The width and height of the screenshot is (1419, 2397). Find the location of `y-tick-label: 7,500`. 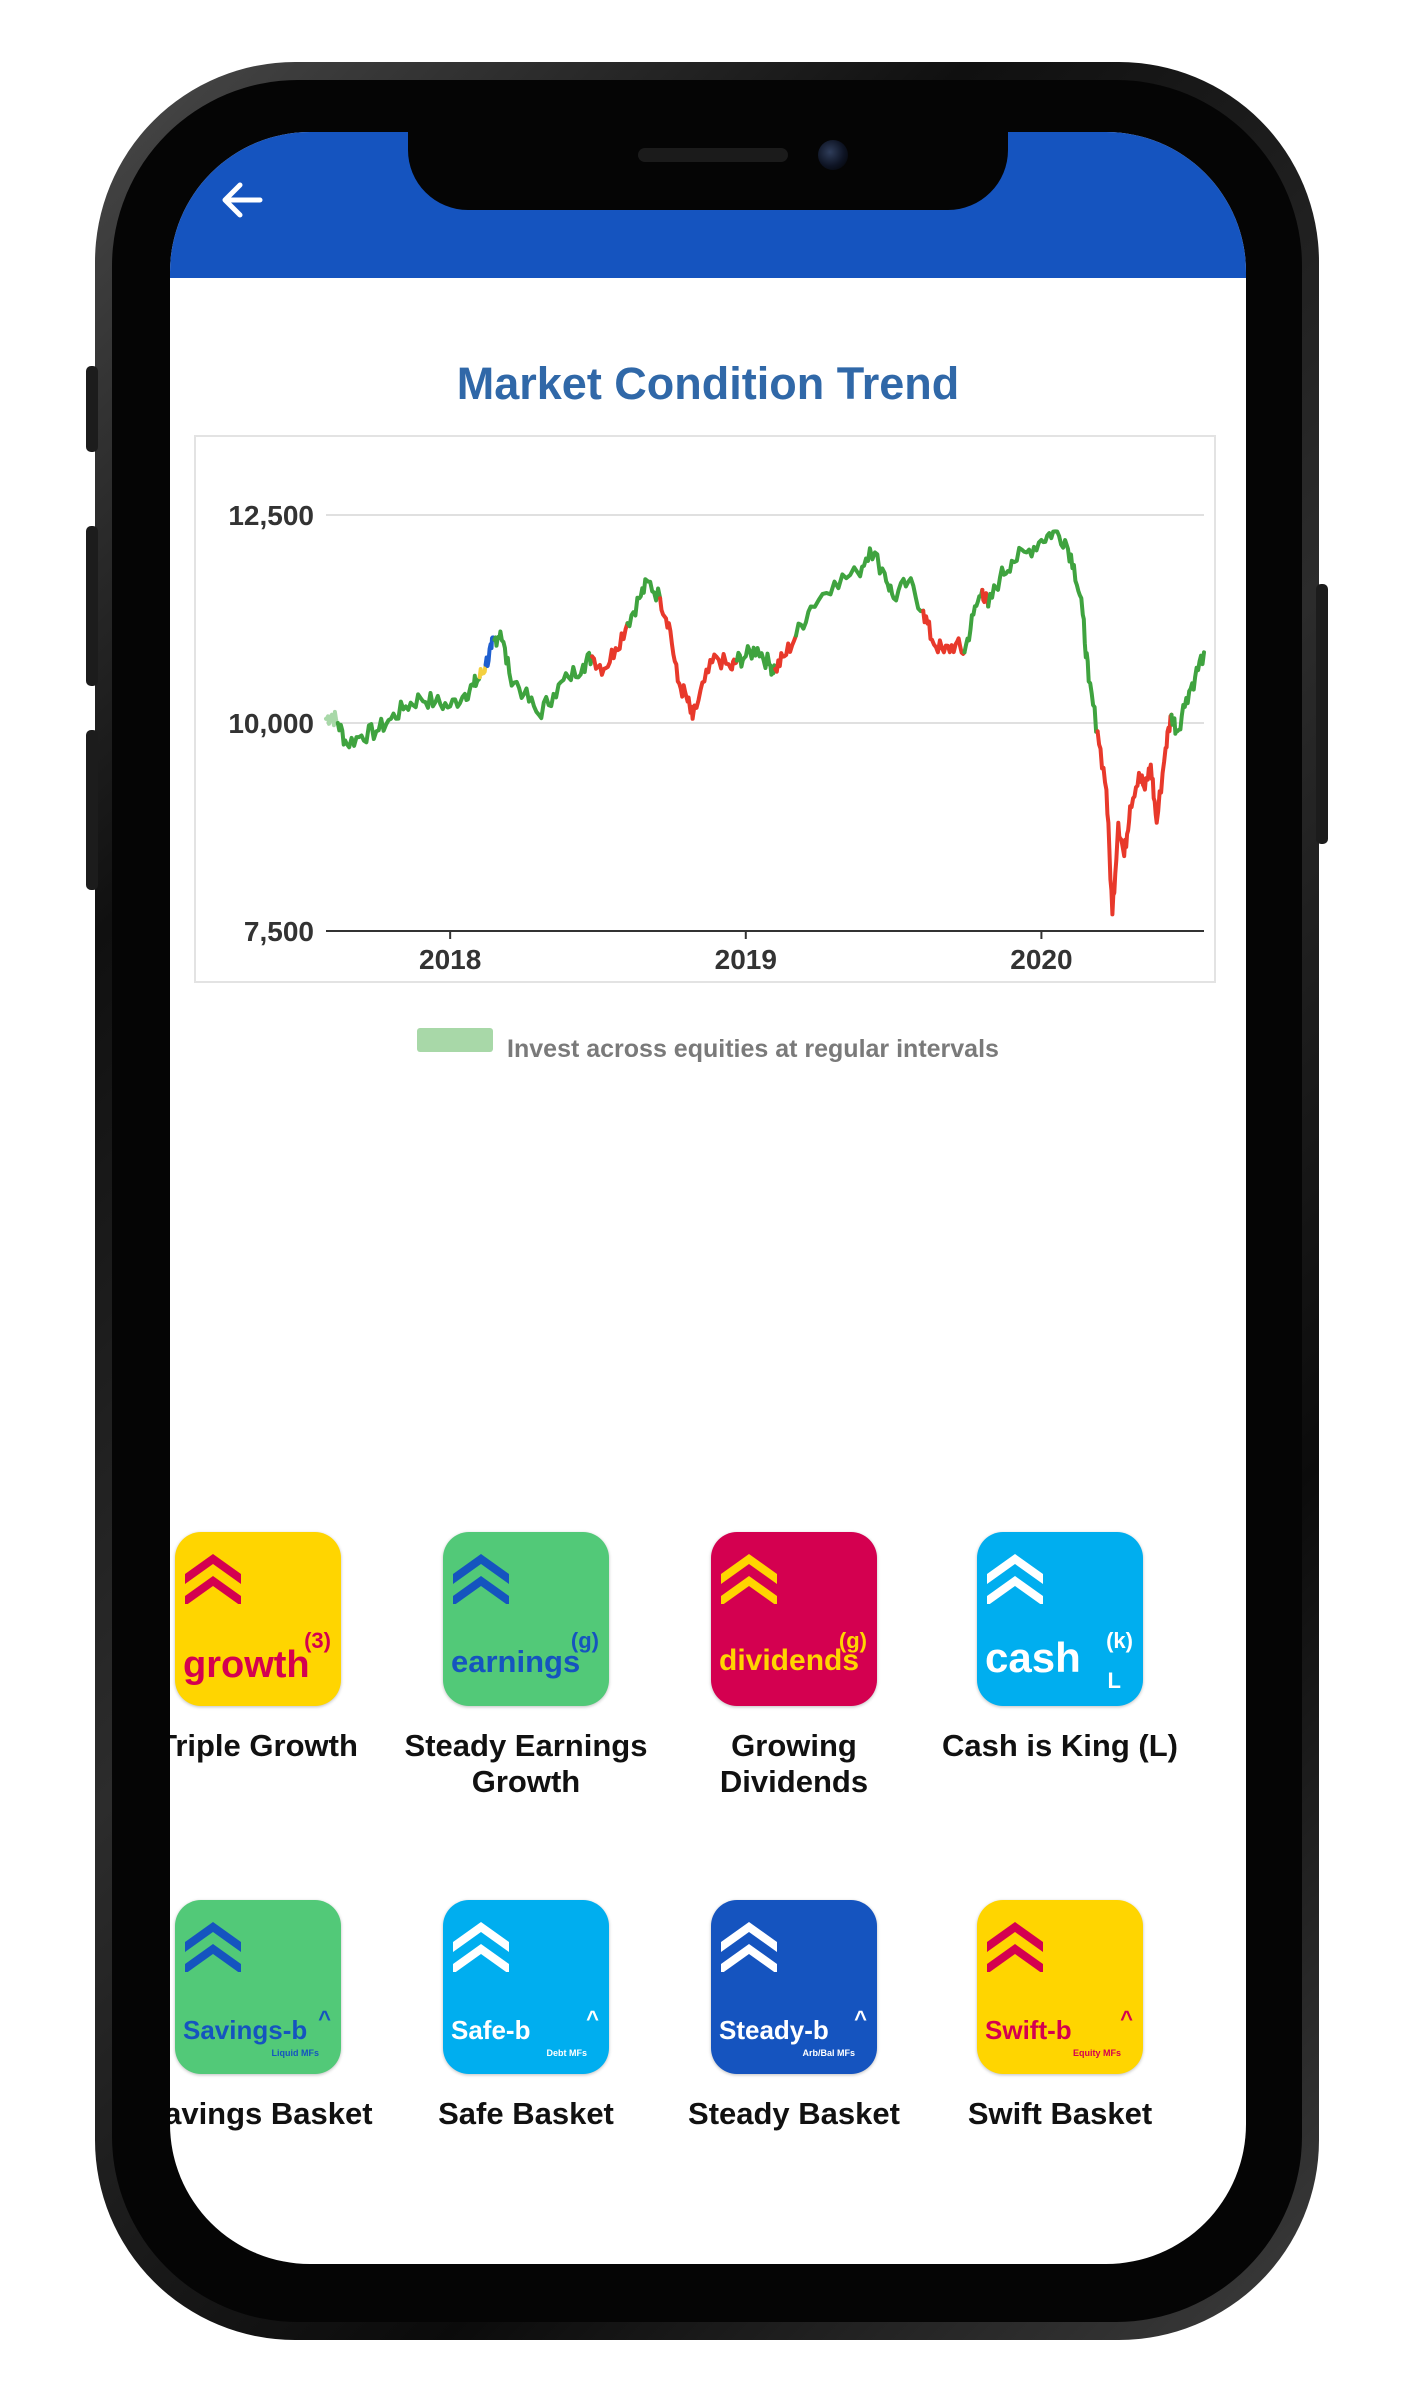

y-tick-label: 7,500 is located at coordinates (279, 931).